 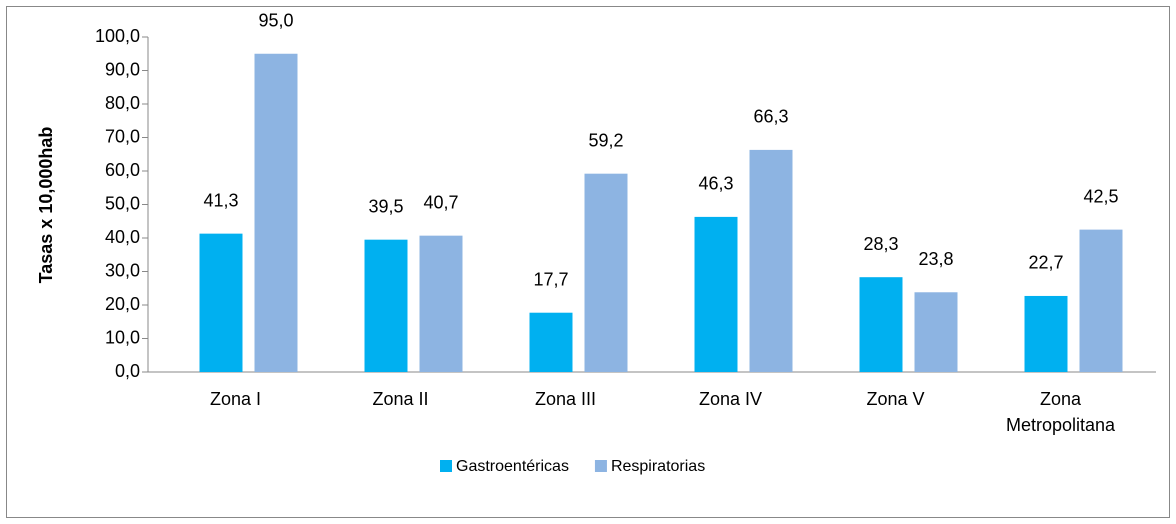 I want to click on legend-label: Respiratorias, so click(x=658, y=466).